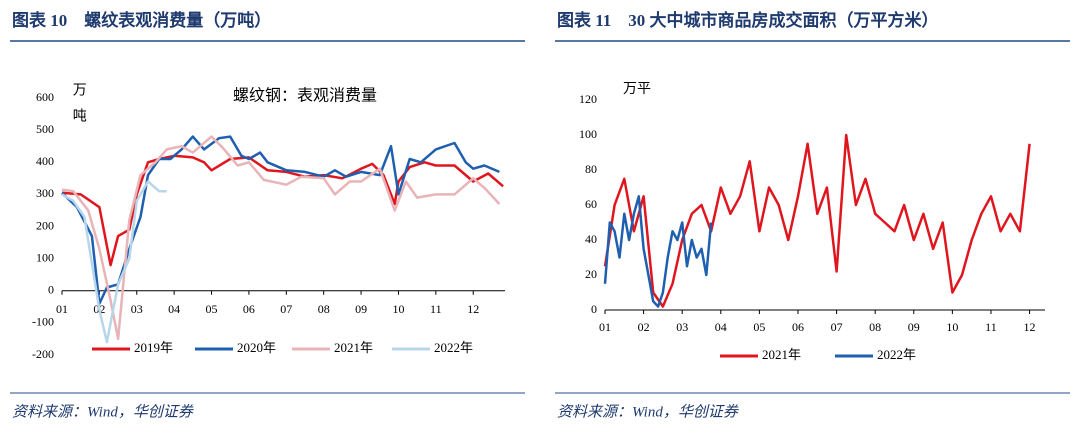 This screenshot has height=444, width=1080. I want to click on y-tick-label: 120, so click(588, 99).